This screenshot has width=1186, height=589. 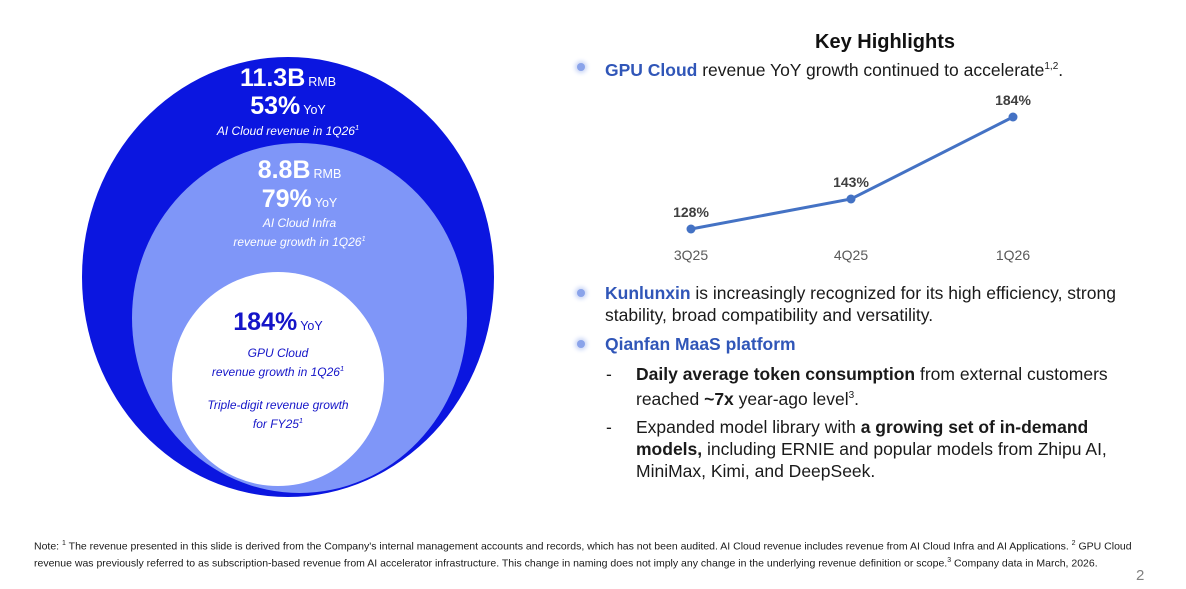 What do you see at coordinates (288, 130) in the screenshot?
I see `ai-cloud-desc: AI Cloud revenue in 1Q261` at bounding box center [288, 130].